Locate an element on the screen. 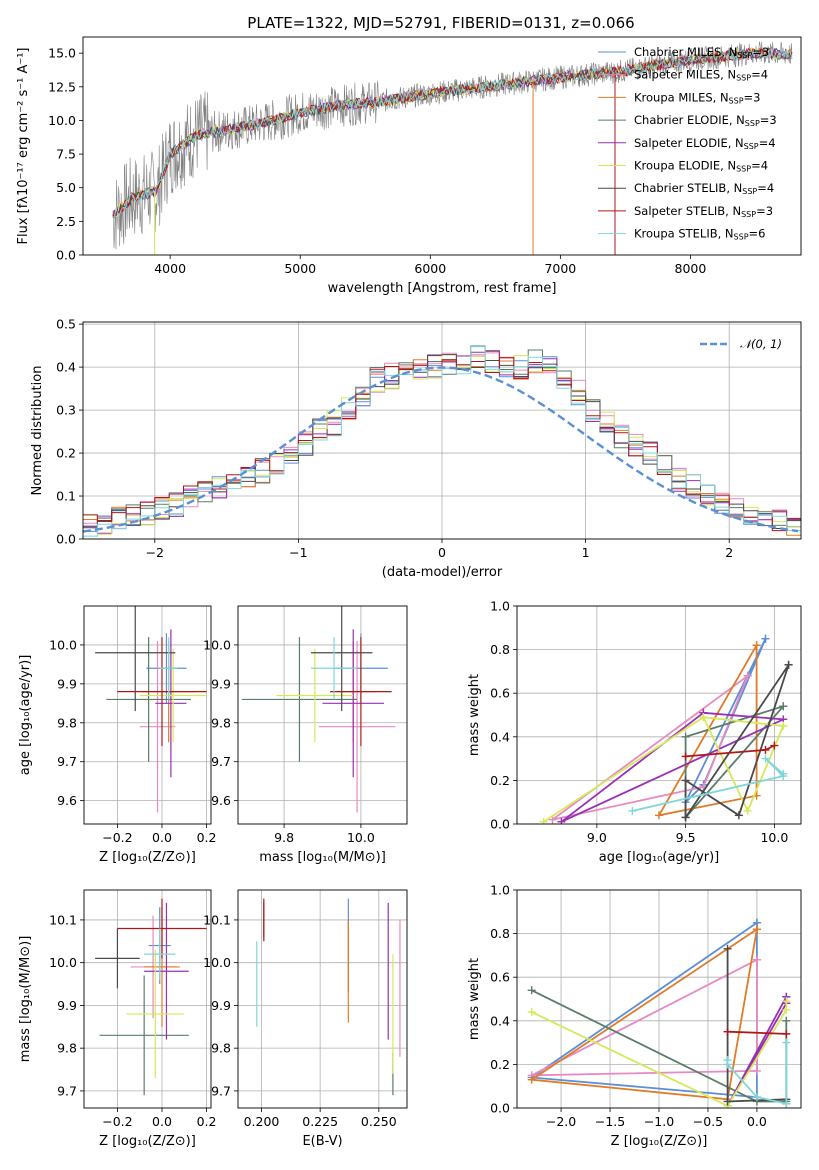 This screenshot has width=819, height=1170. x-tick-label: −1 is located at coordinates (298, 552).